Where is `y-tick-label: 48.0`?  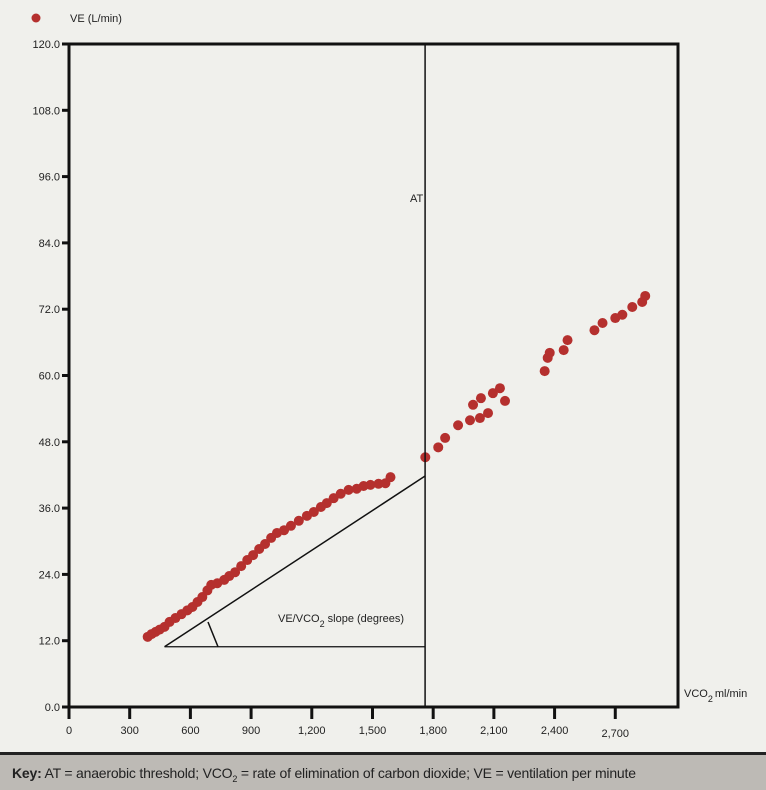
y-tick-label: 48.0 is located at coordinates (49, 443).